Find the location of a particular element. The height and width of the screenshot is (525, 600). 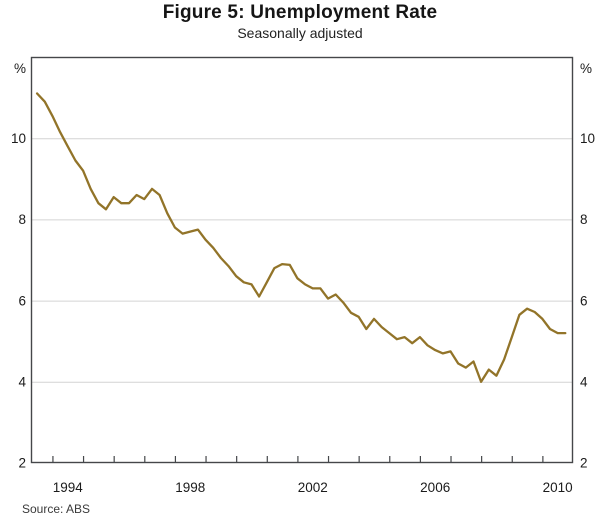

y-axis-label-left: 10 is located at coordinates (18, 138).